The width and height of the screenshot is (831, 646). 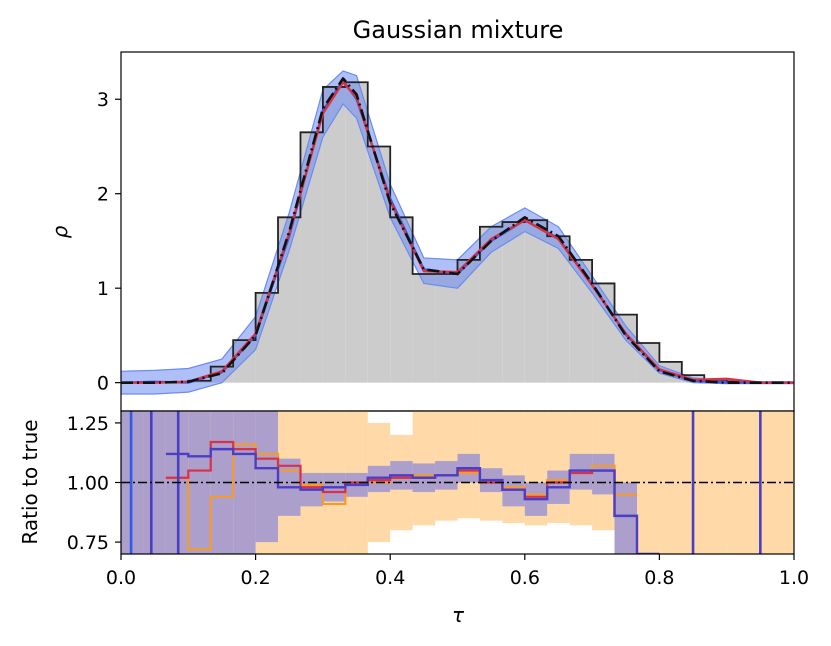 I want to click on purple-ratio-step, so click(x=412, y=500).